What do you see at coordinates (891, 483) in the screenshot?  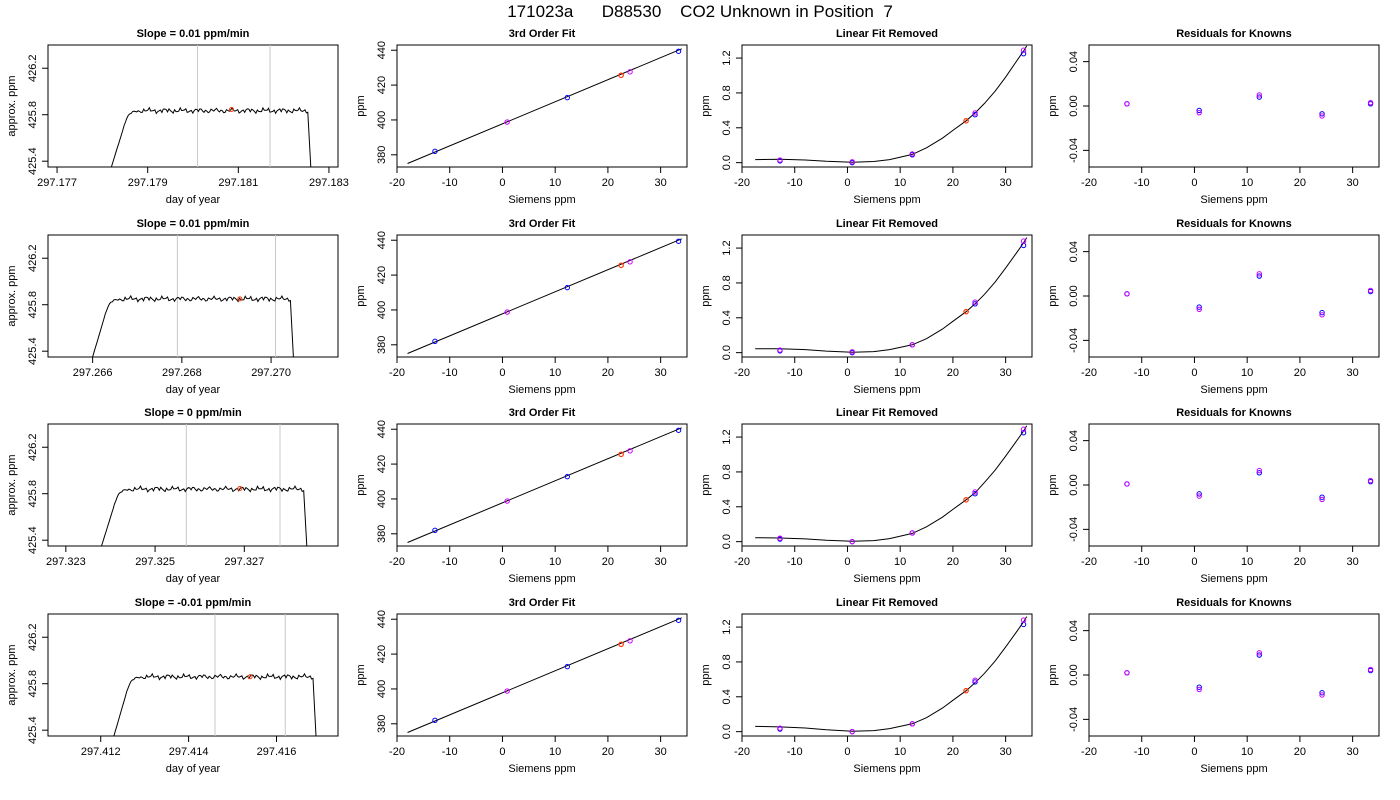 I see `p11-fit-curve` at bounding box center [891, 483].